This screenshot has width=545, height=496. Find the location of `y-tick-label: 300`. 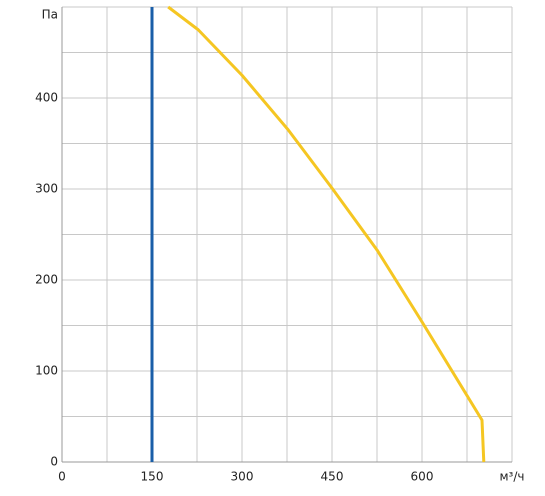

y-tick-label: 300 is located at coordinates (46, 189).